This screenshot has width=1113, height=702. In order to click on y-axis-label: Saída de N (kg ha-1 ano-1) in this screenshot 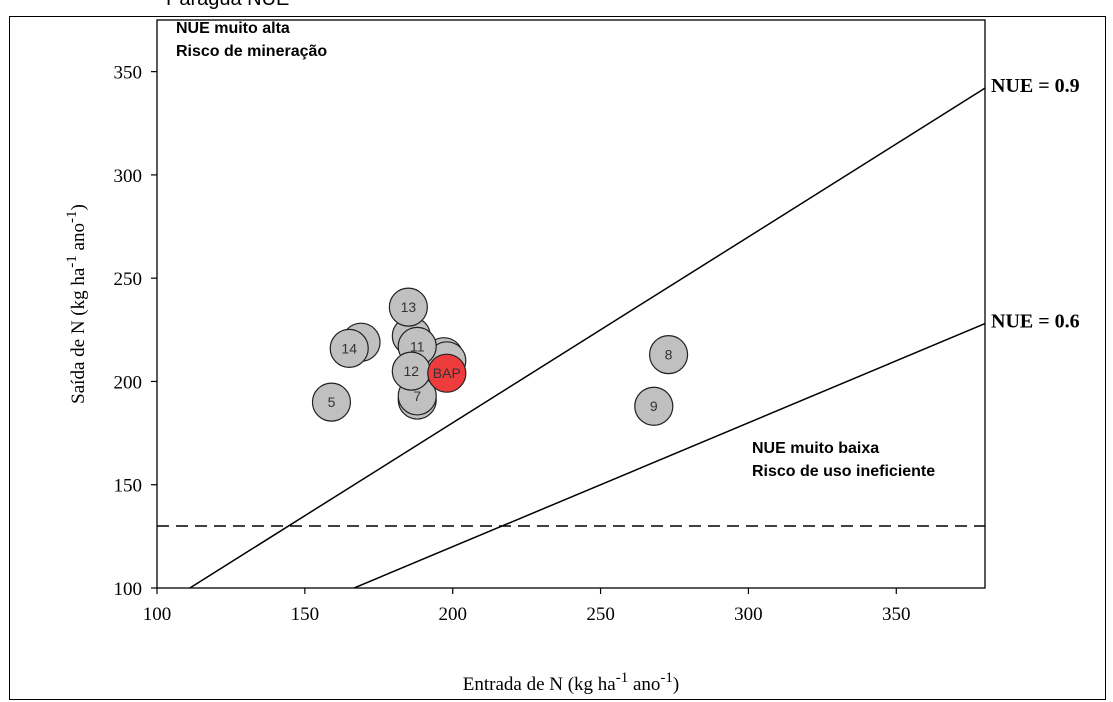, I will do `click(76, 304)`.